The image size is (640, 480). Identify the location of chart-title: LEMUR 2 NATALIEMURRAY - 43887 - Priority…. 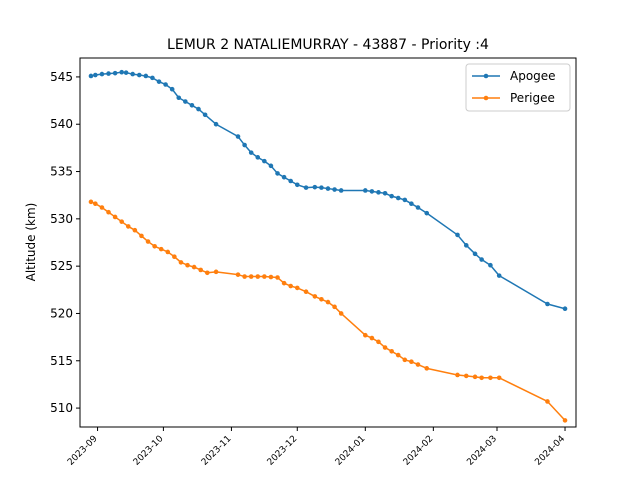
(328, 45).